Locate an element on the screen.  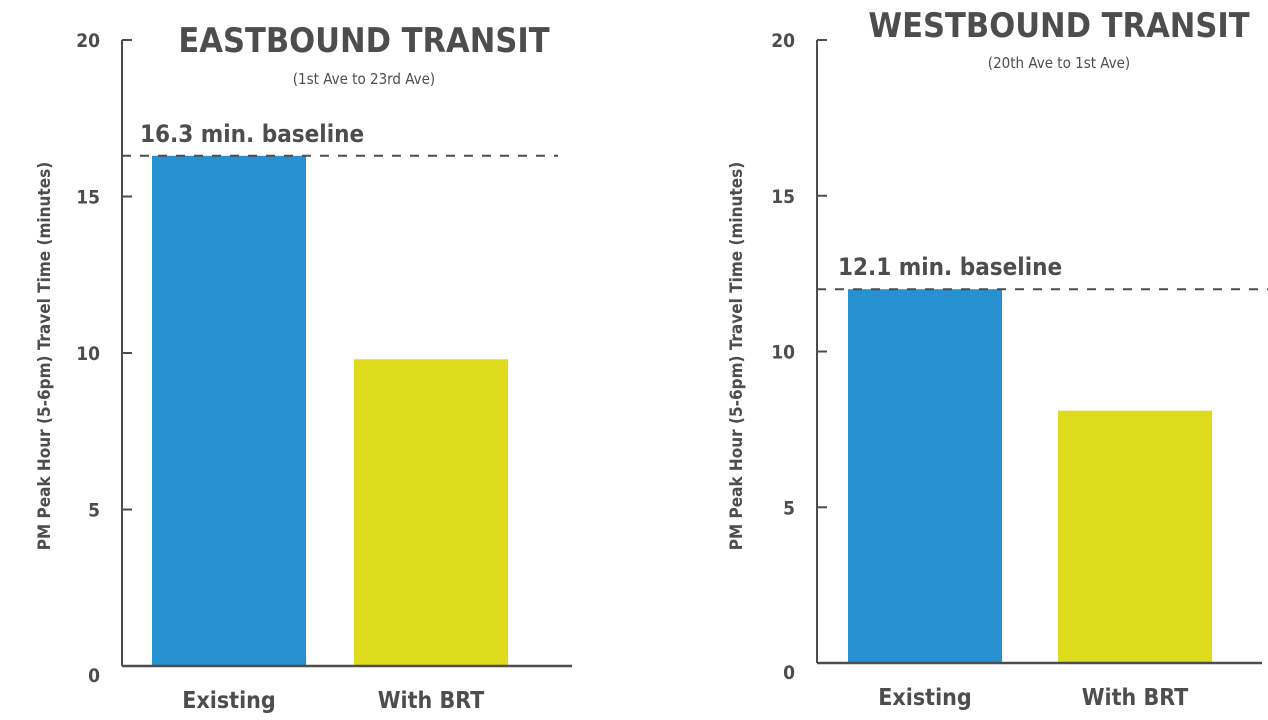
chart-subtitle: (1st Ave to 23rd Ave) is located at coordinates (364, 79).